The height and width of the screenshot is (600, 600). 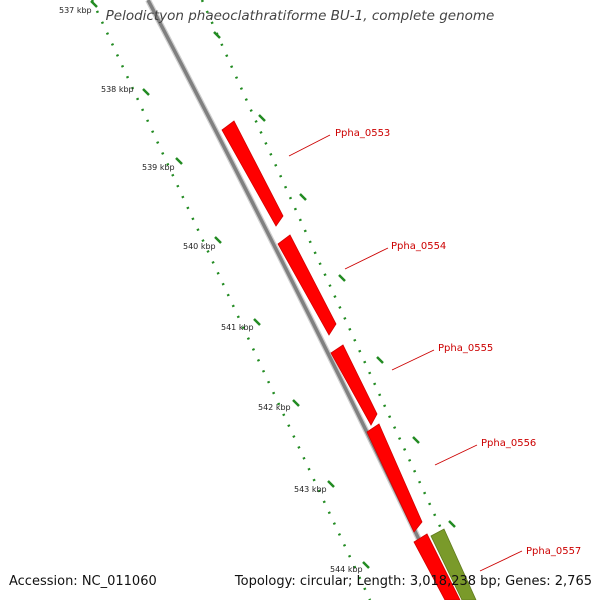 What do you see at coordinates (158, 167) in the screenshot?
I see `tick-label: 539 kbp` at bounding box center [158, 167].